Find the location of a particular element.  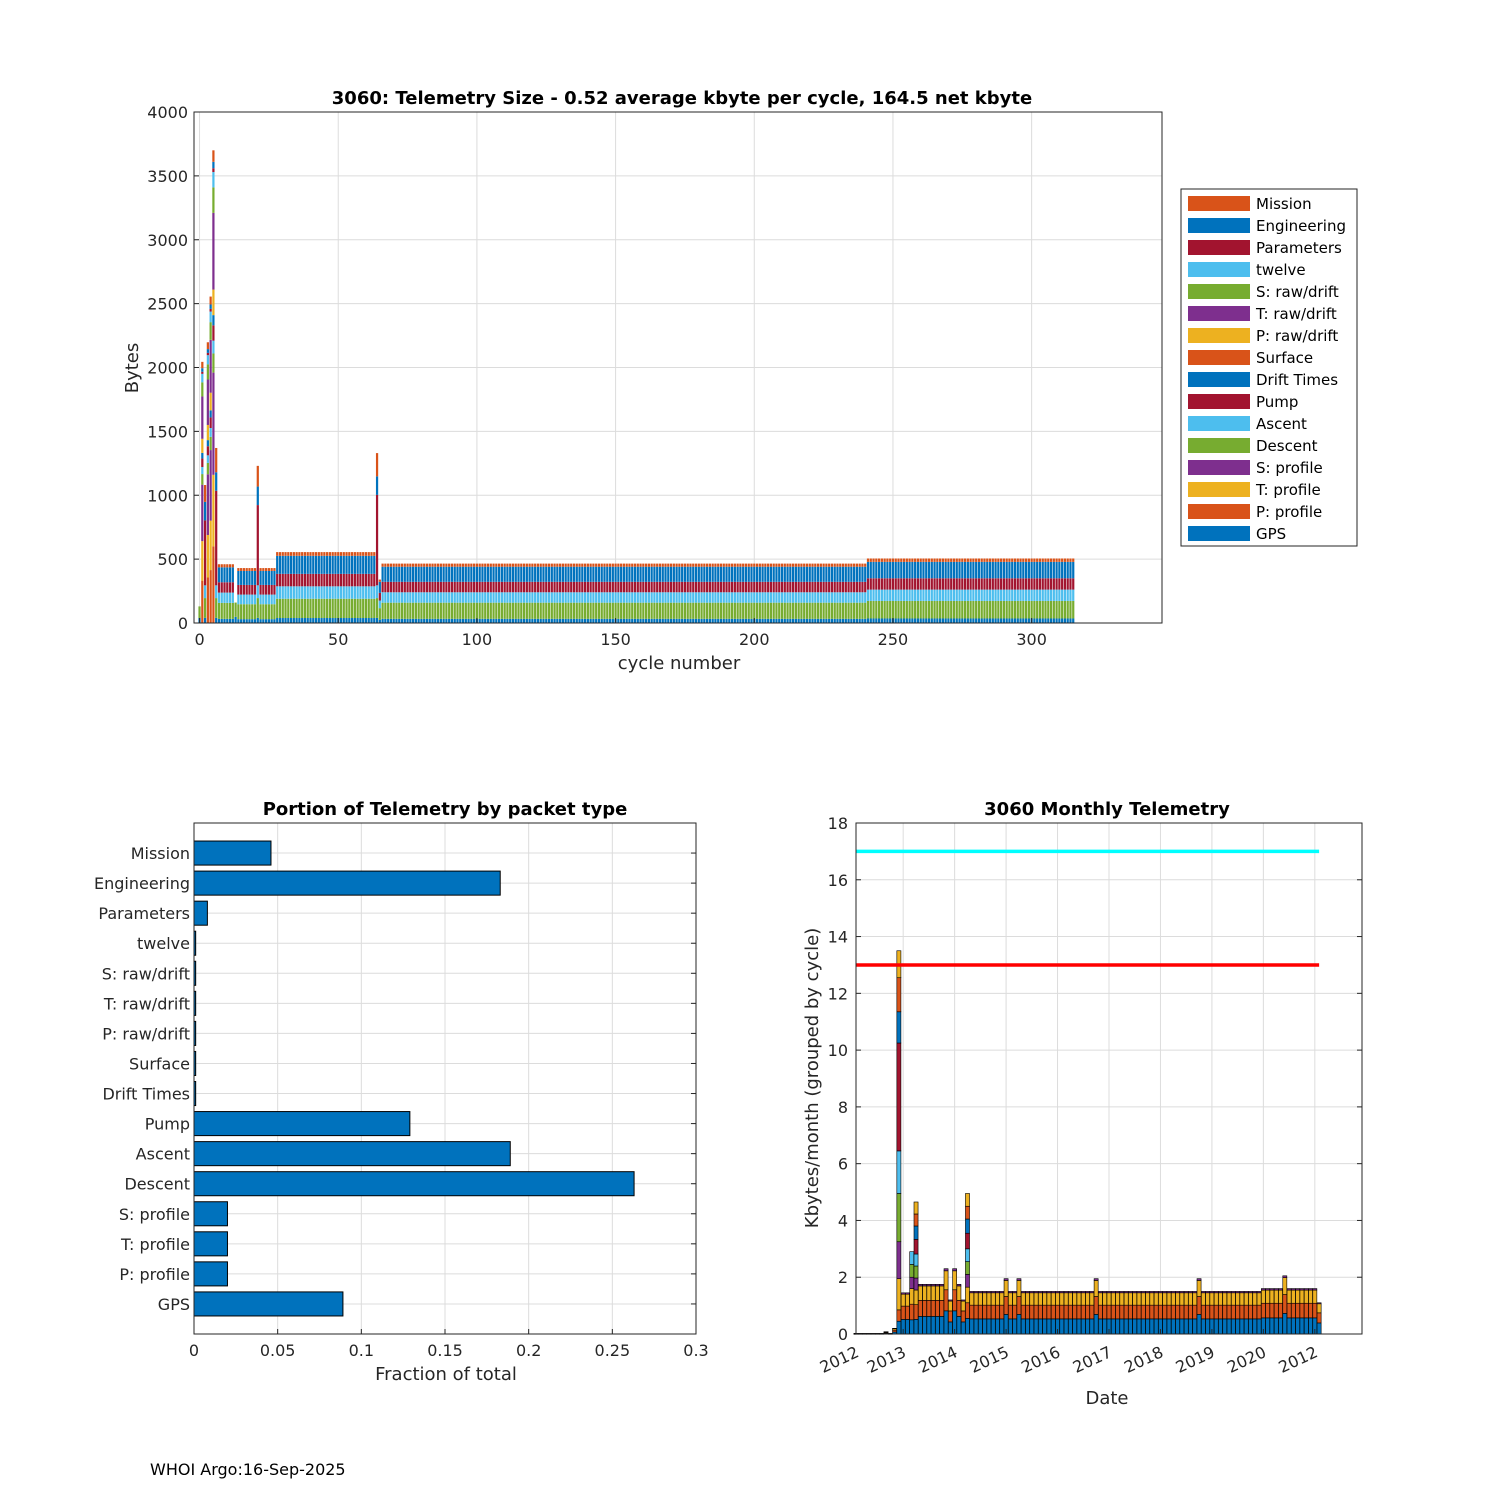

legend-label: S: raw/drift is located at coordinates (1297, 292).